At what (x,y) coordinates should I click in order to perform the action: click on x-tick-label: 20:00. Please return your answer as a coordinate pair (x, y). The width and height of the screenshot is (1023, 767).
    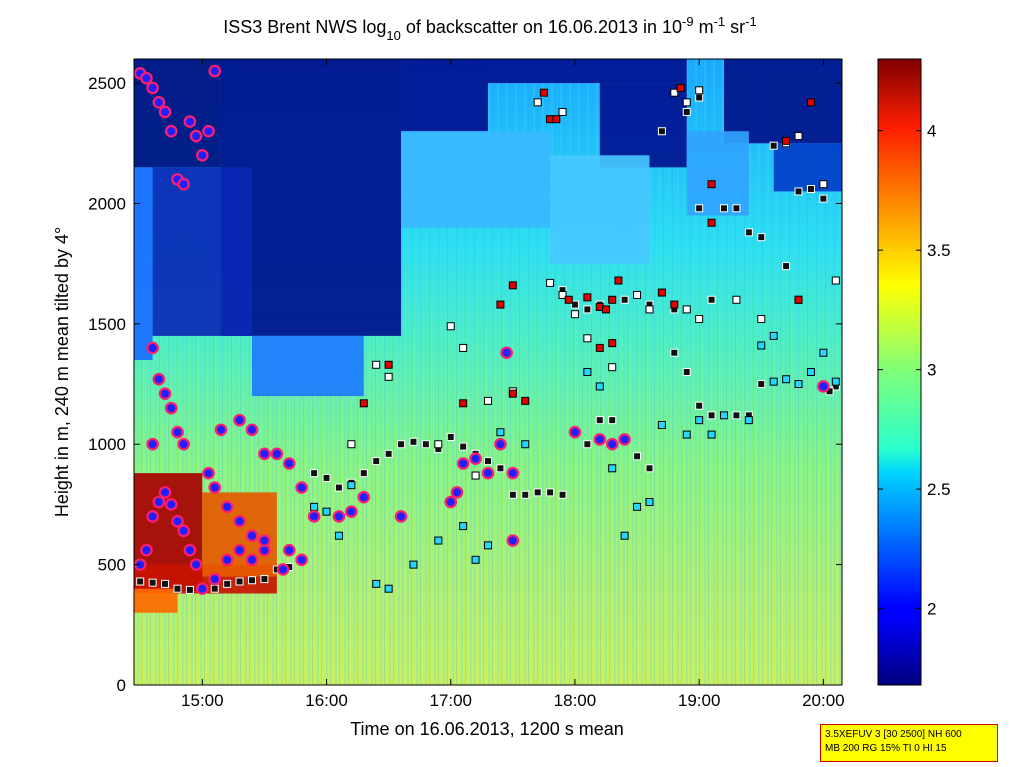
    Looking at the image, I should click on (823, 700).